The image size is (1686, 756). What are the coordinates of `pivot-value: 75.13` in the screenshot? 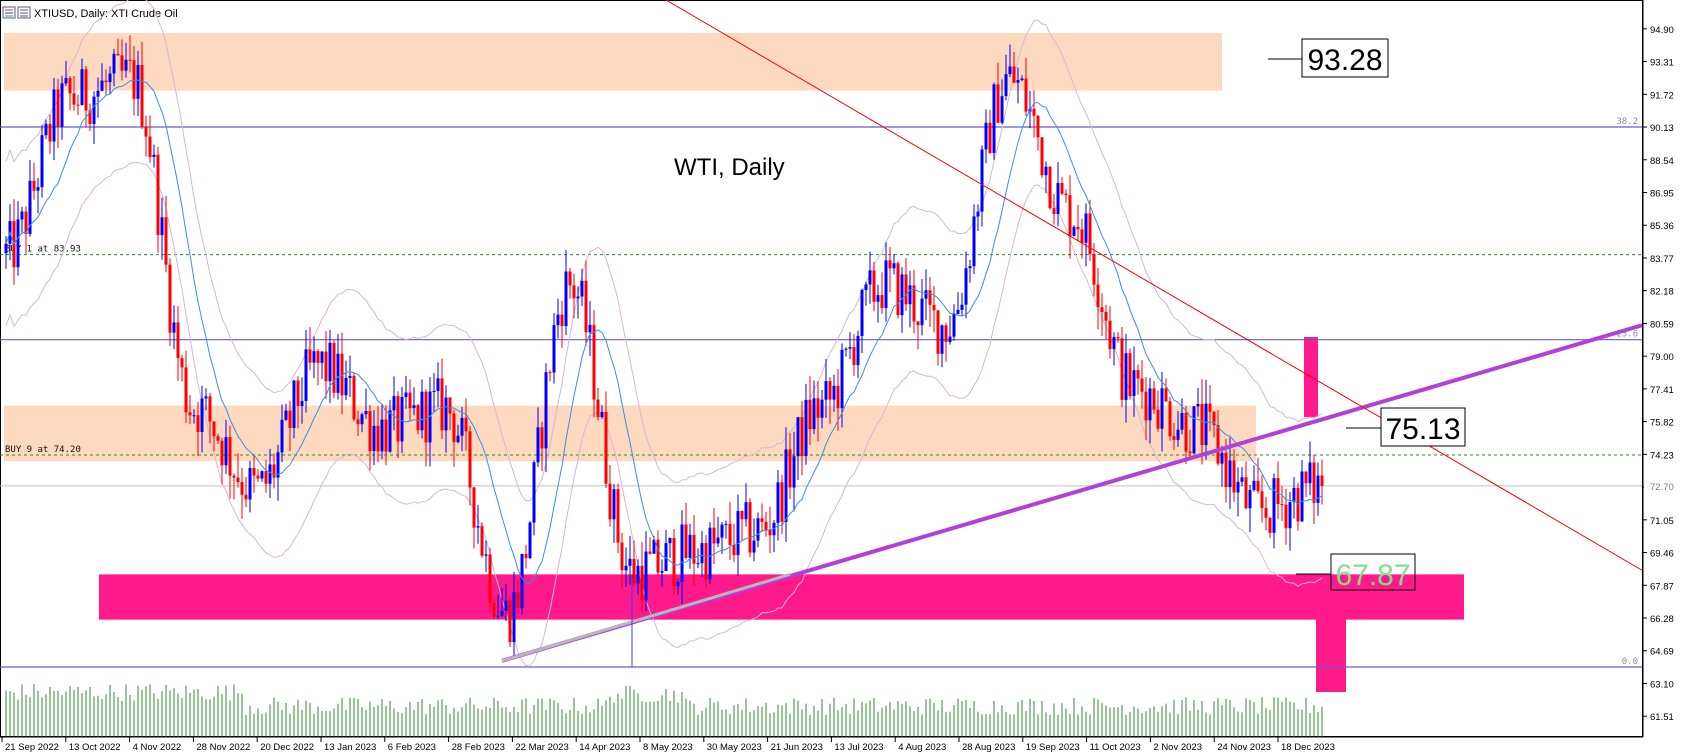 It's located at (1422, 429).